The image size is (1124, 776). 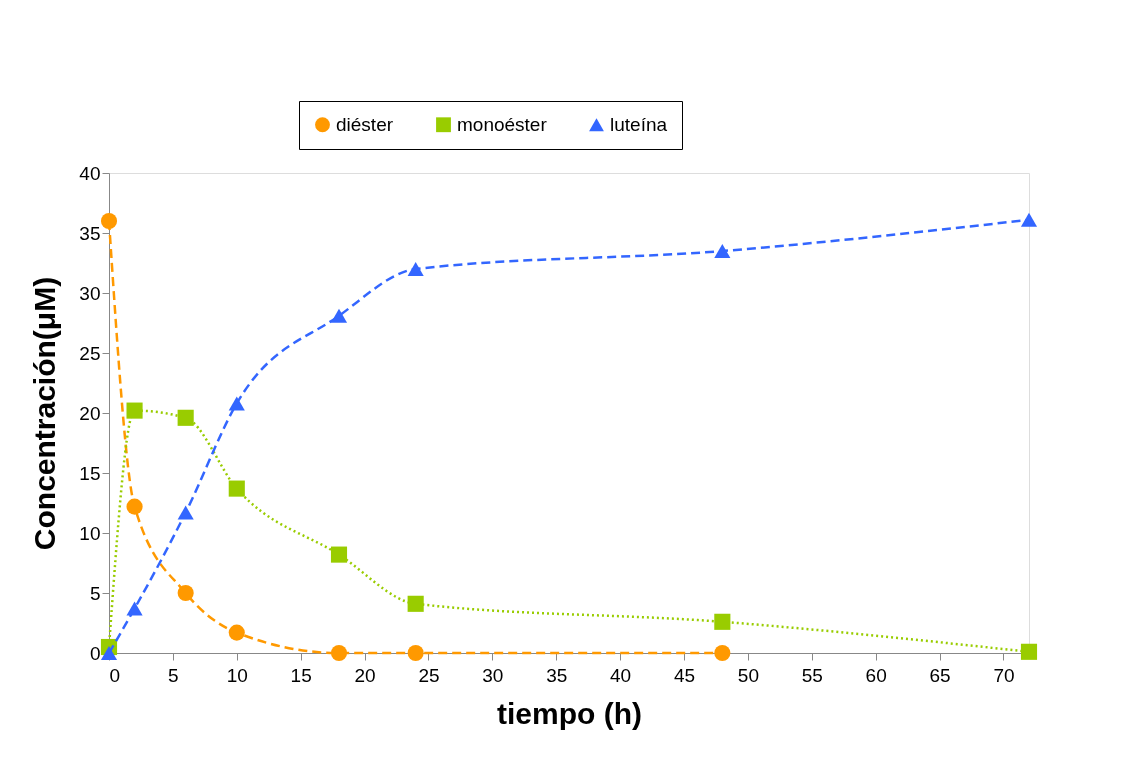 I want to click on x-tick-label: 25, so click(x=429, y=675).